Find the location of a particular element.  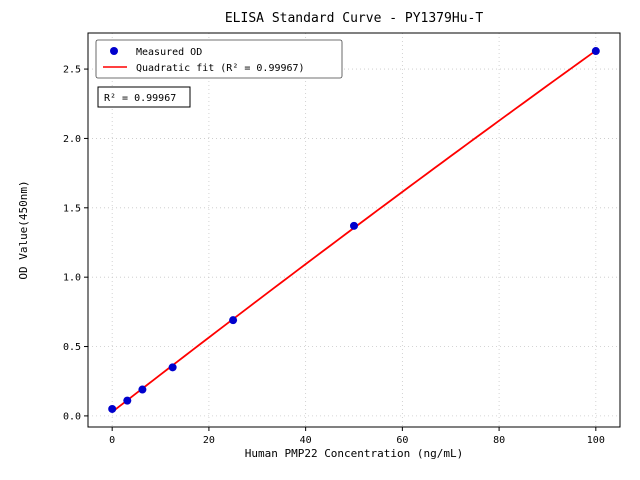

legend-box is located at coordinates (219, 59).